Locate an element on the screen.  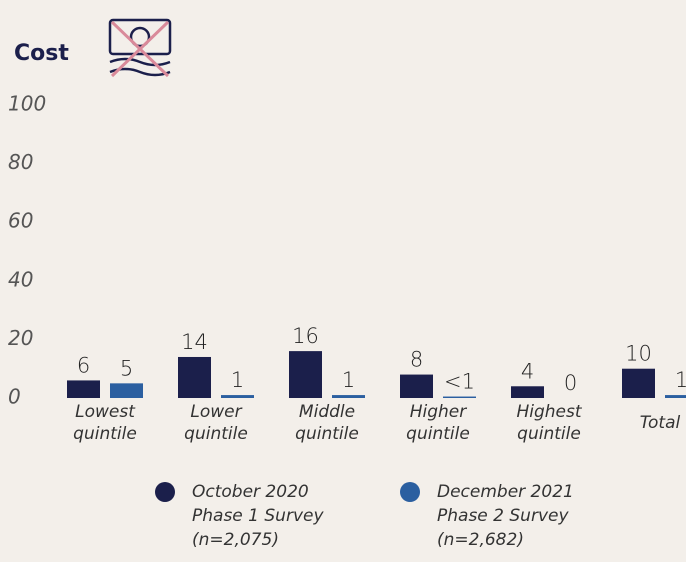
value-label: 4 is located at coordinates (527, 371).